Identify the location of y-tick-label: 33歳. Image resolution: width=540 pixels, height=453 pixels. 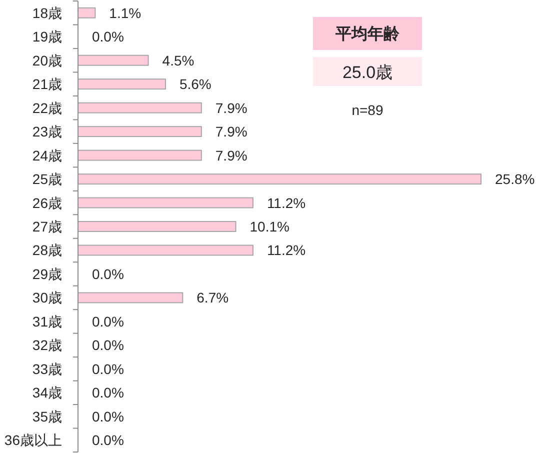
(47, 368).